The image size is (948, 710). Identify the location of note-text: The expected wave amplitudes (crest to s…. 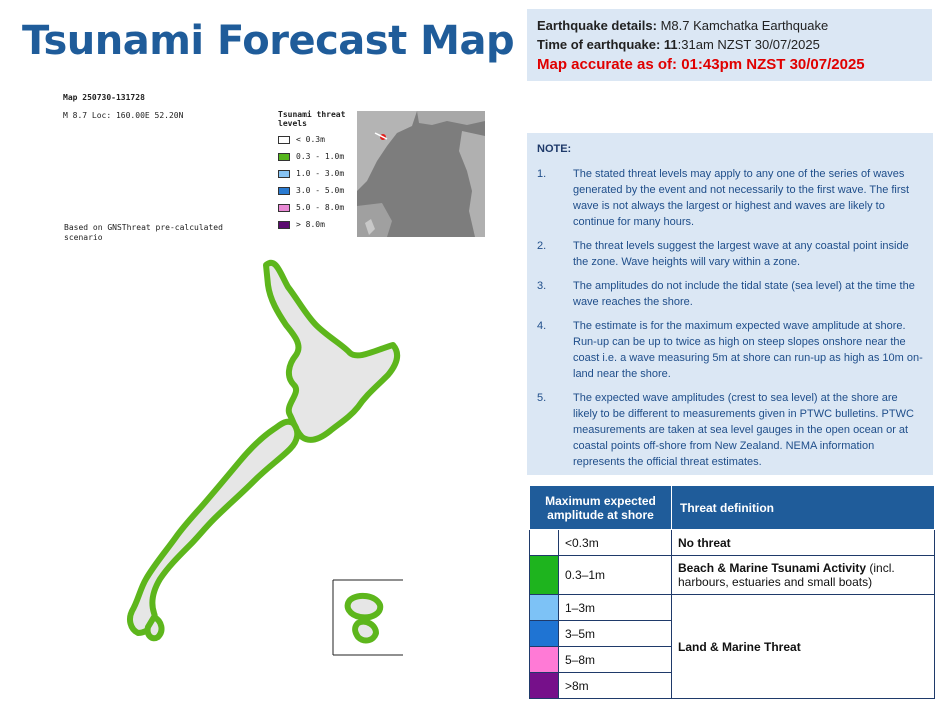
(743, 430).